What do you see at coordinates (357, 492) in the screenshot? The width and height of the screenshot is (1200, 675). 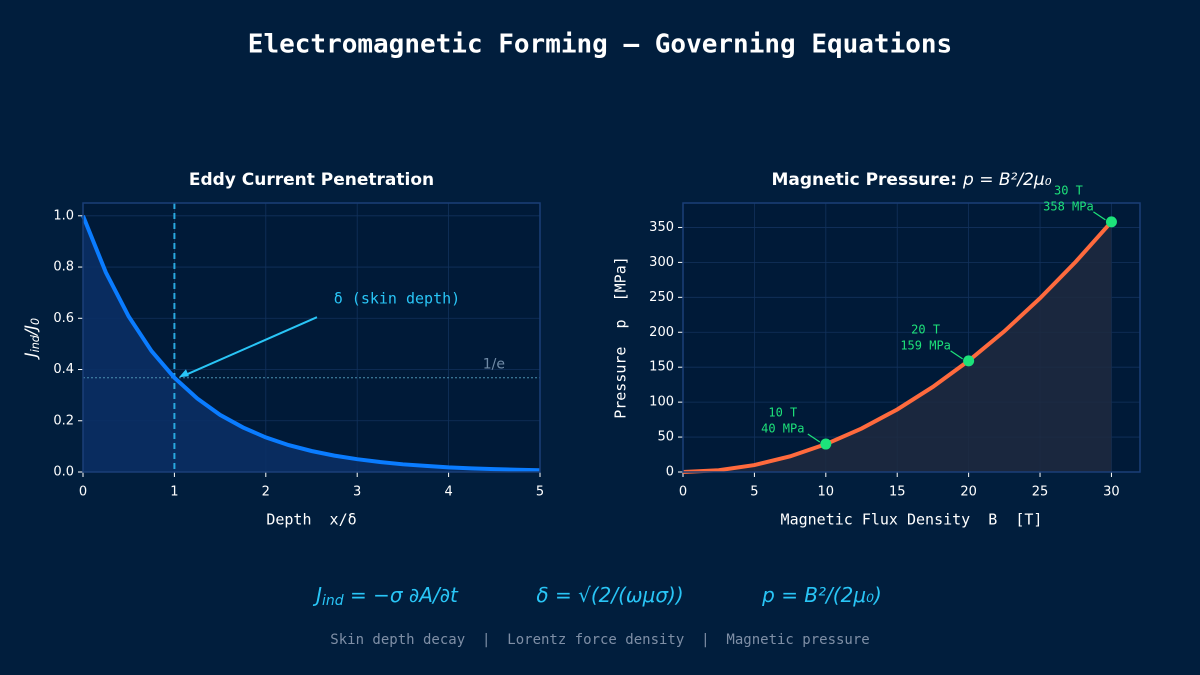 I see `x-tick-label: 3` at bounding box center [357, 492].